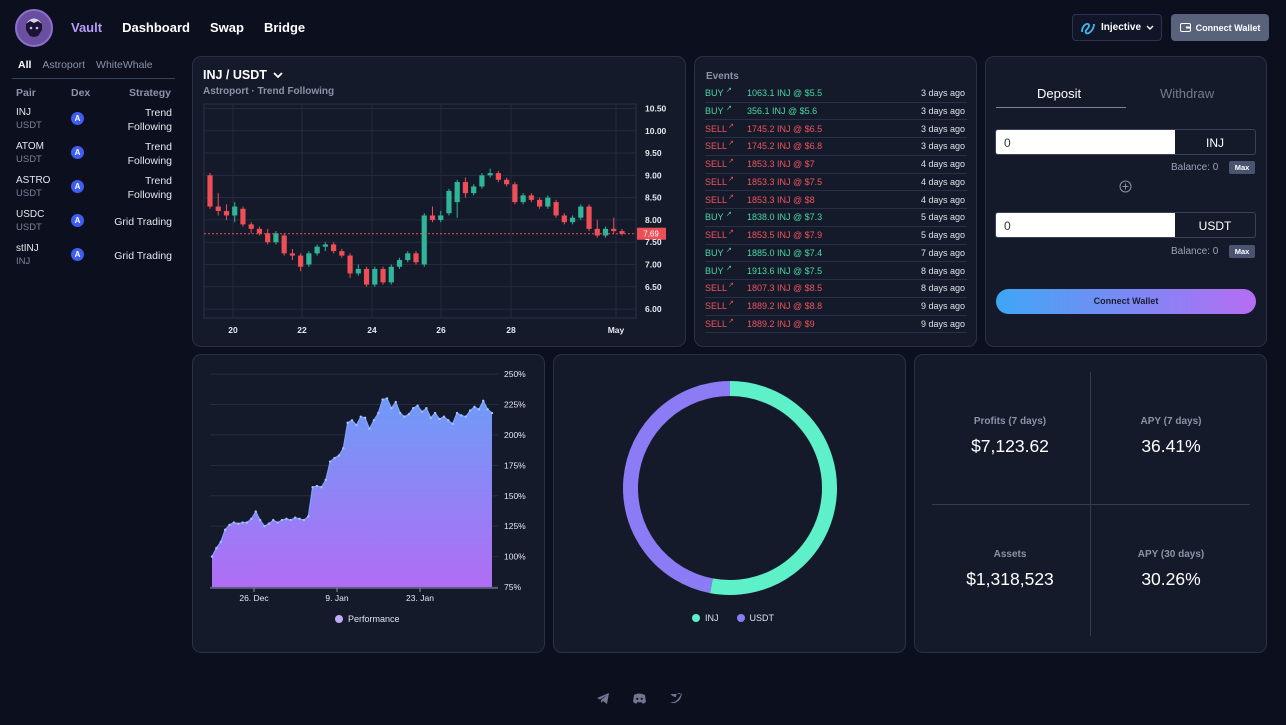  Describe the element at coordinates (1242, 167) in the screenshot. I see `inj-max-button: Max` at that location.